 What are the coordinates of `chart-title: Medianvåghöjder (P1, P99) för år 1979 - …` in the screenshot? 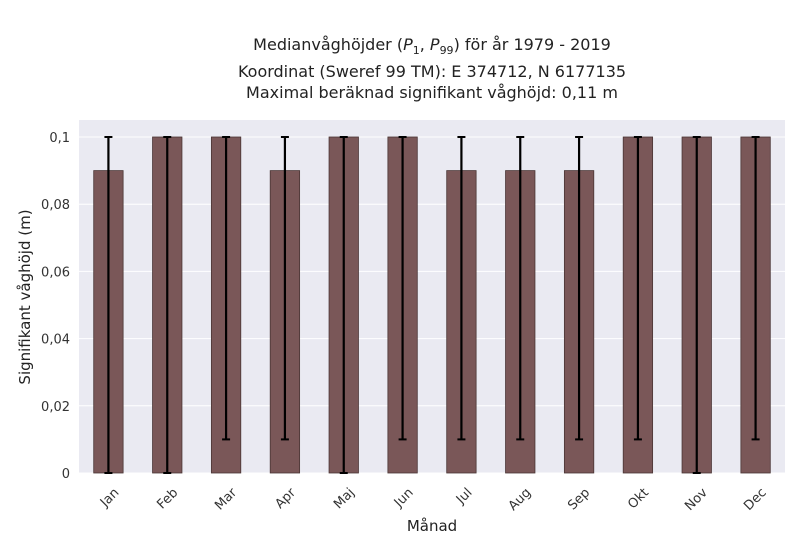 It's located at (432, 68).